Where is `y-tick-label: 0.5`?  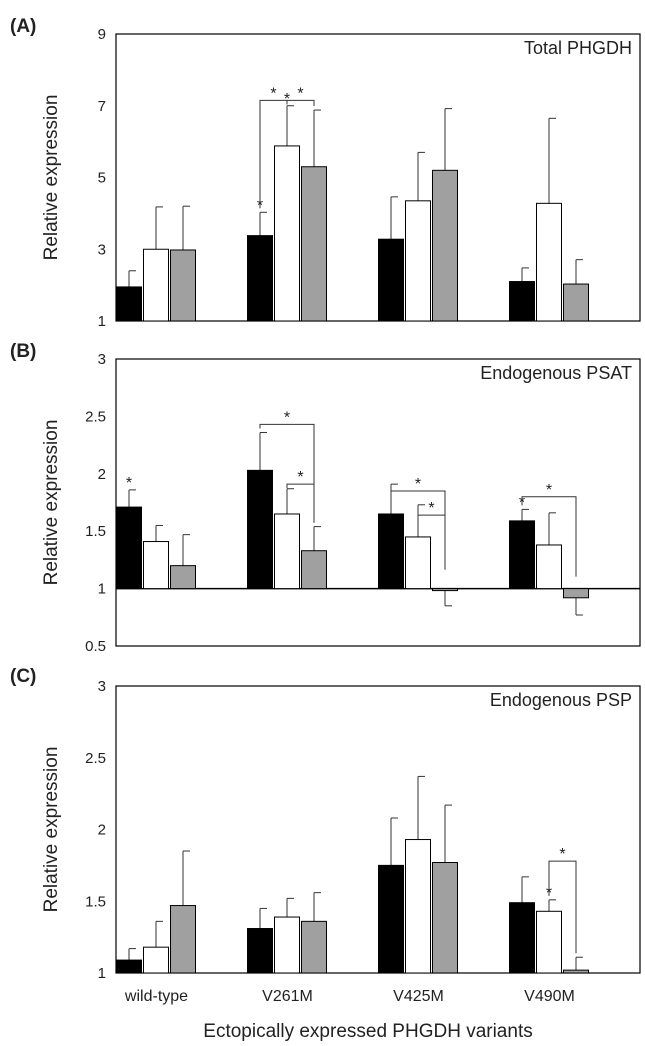 y-tick-label: 0.5 is located at coordinates (95, 646).